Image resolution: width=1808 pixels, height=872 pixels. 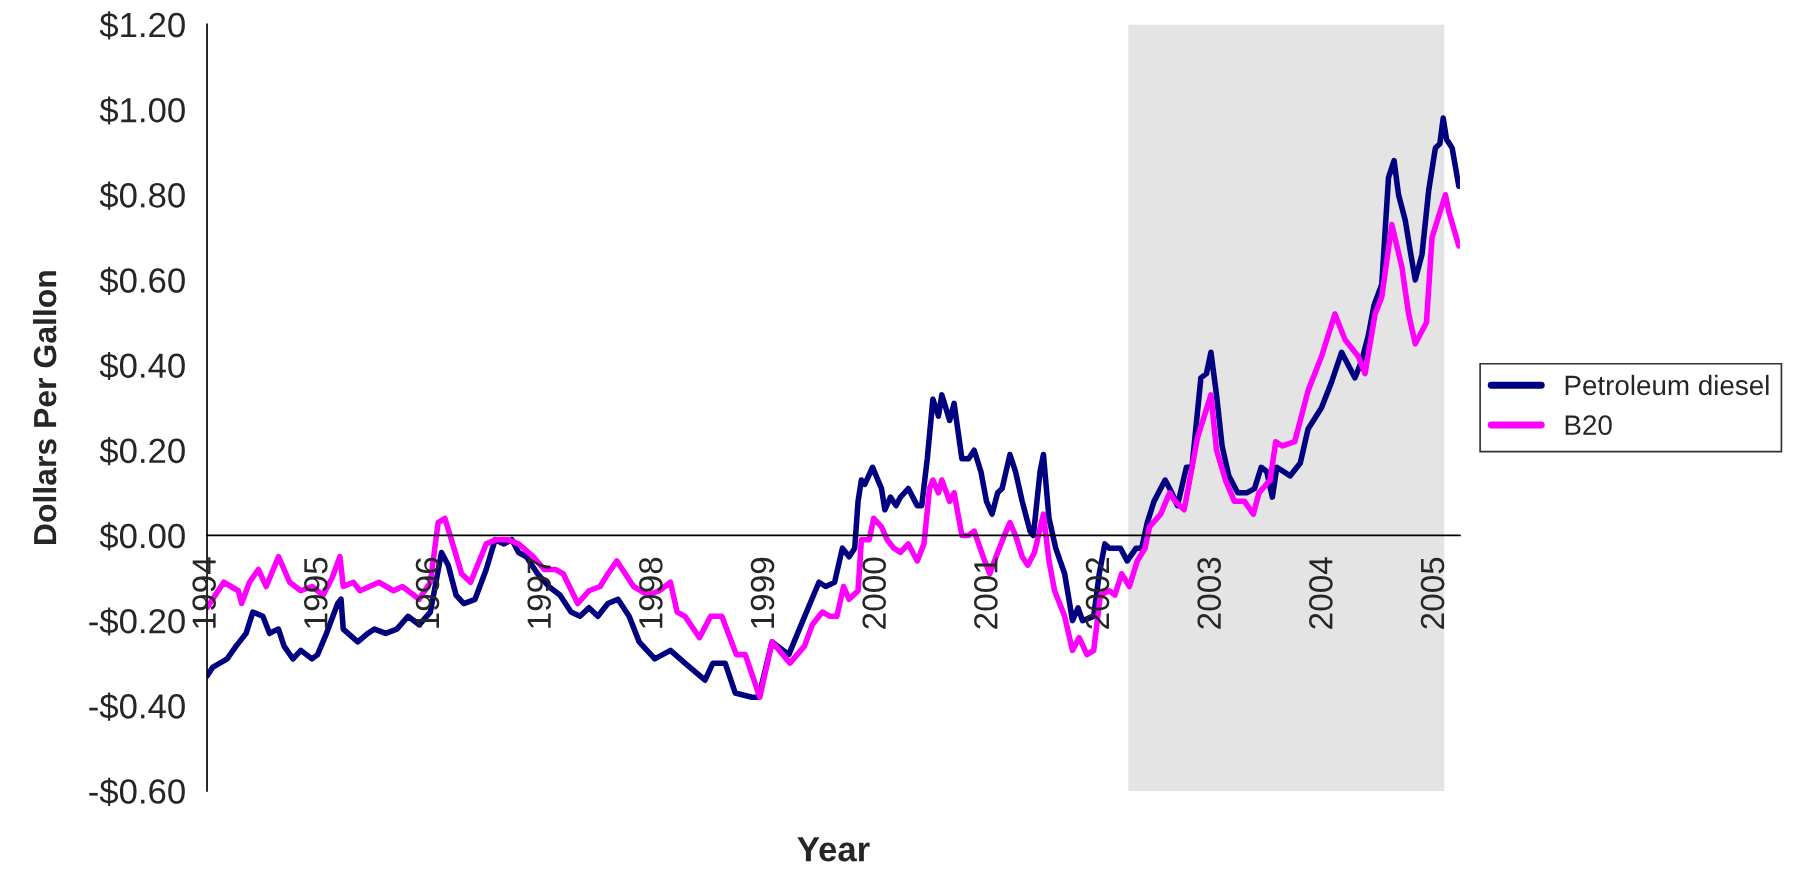 What do you see at coordinates (316, 592) in the screenshot?
I see `x-tick-label: 1995` at bounding box center [316, 592].